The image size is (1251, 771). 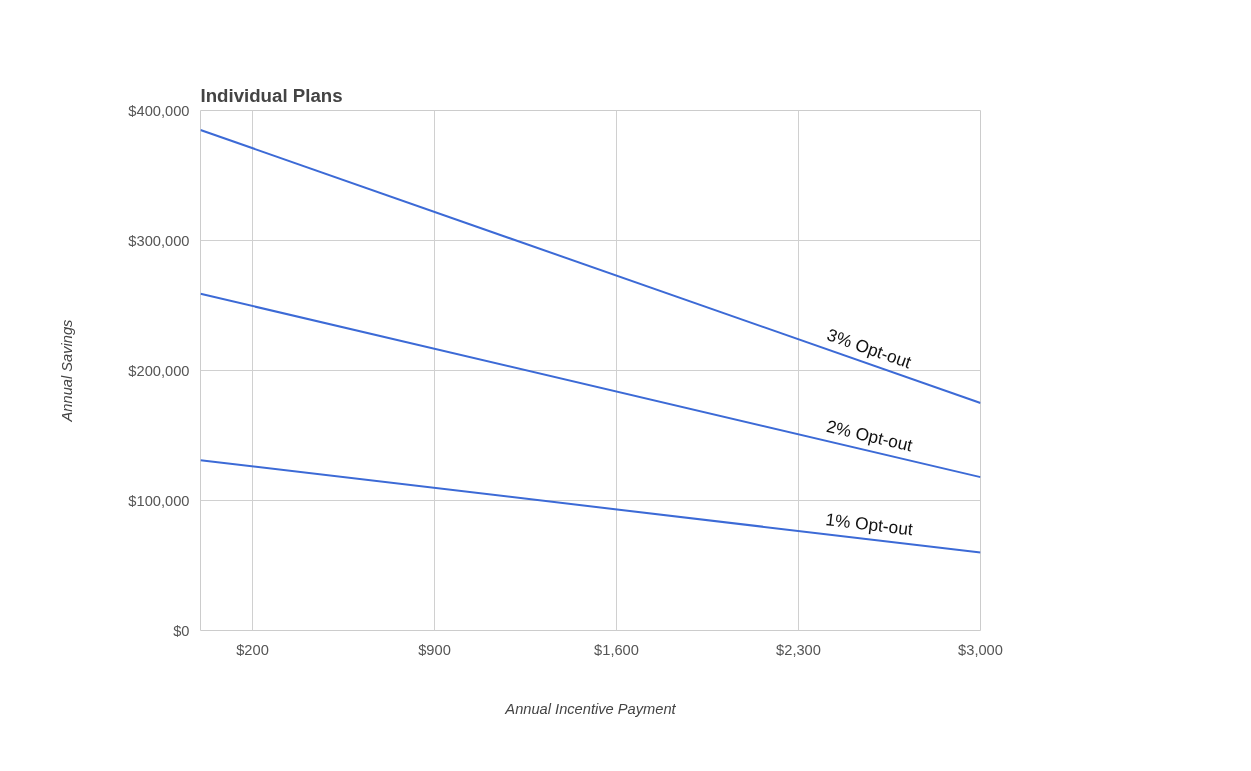 I want to click on y-tick-label: $200,000, so click(x=159, y=370).